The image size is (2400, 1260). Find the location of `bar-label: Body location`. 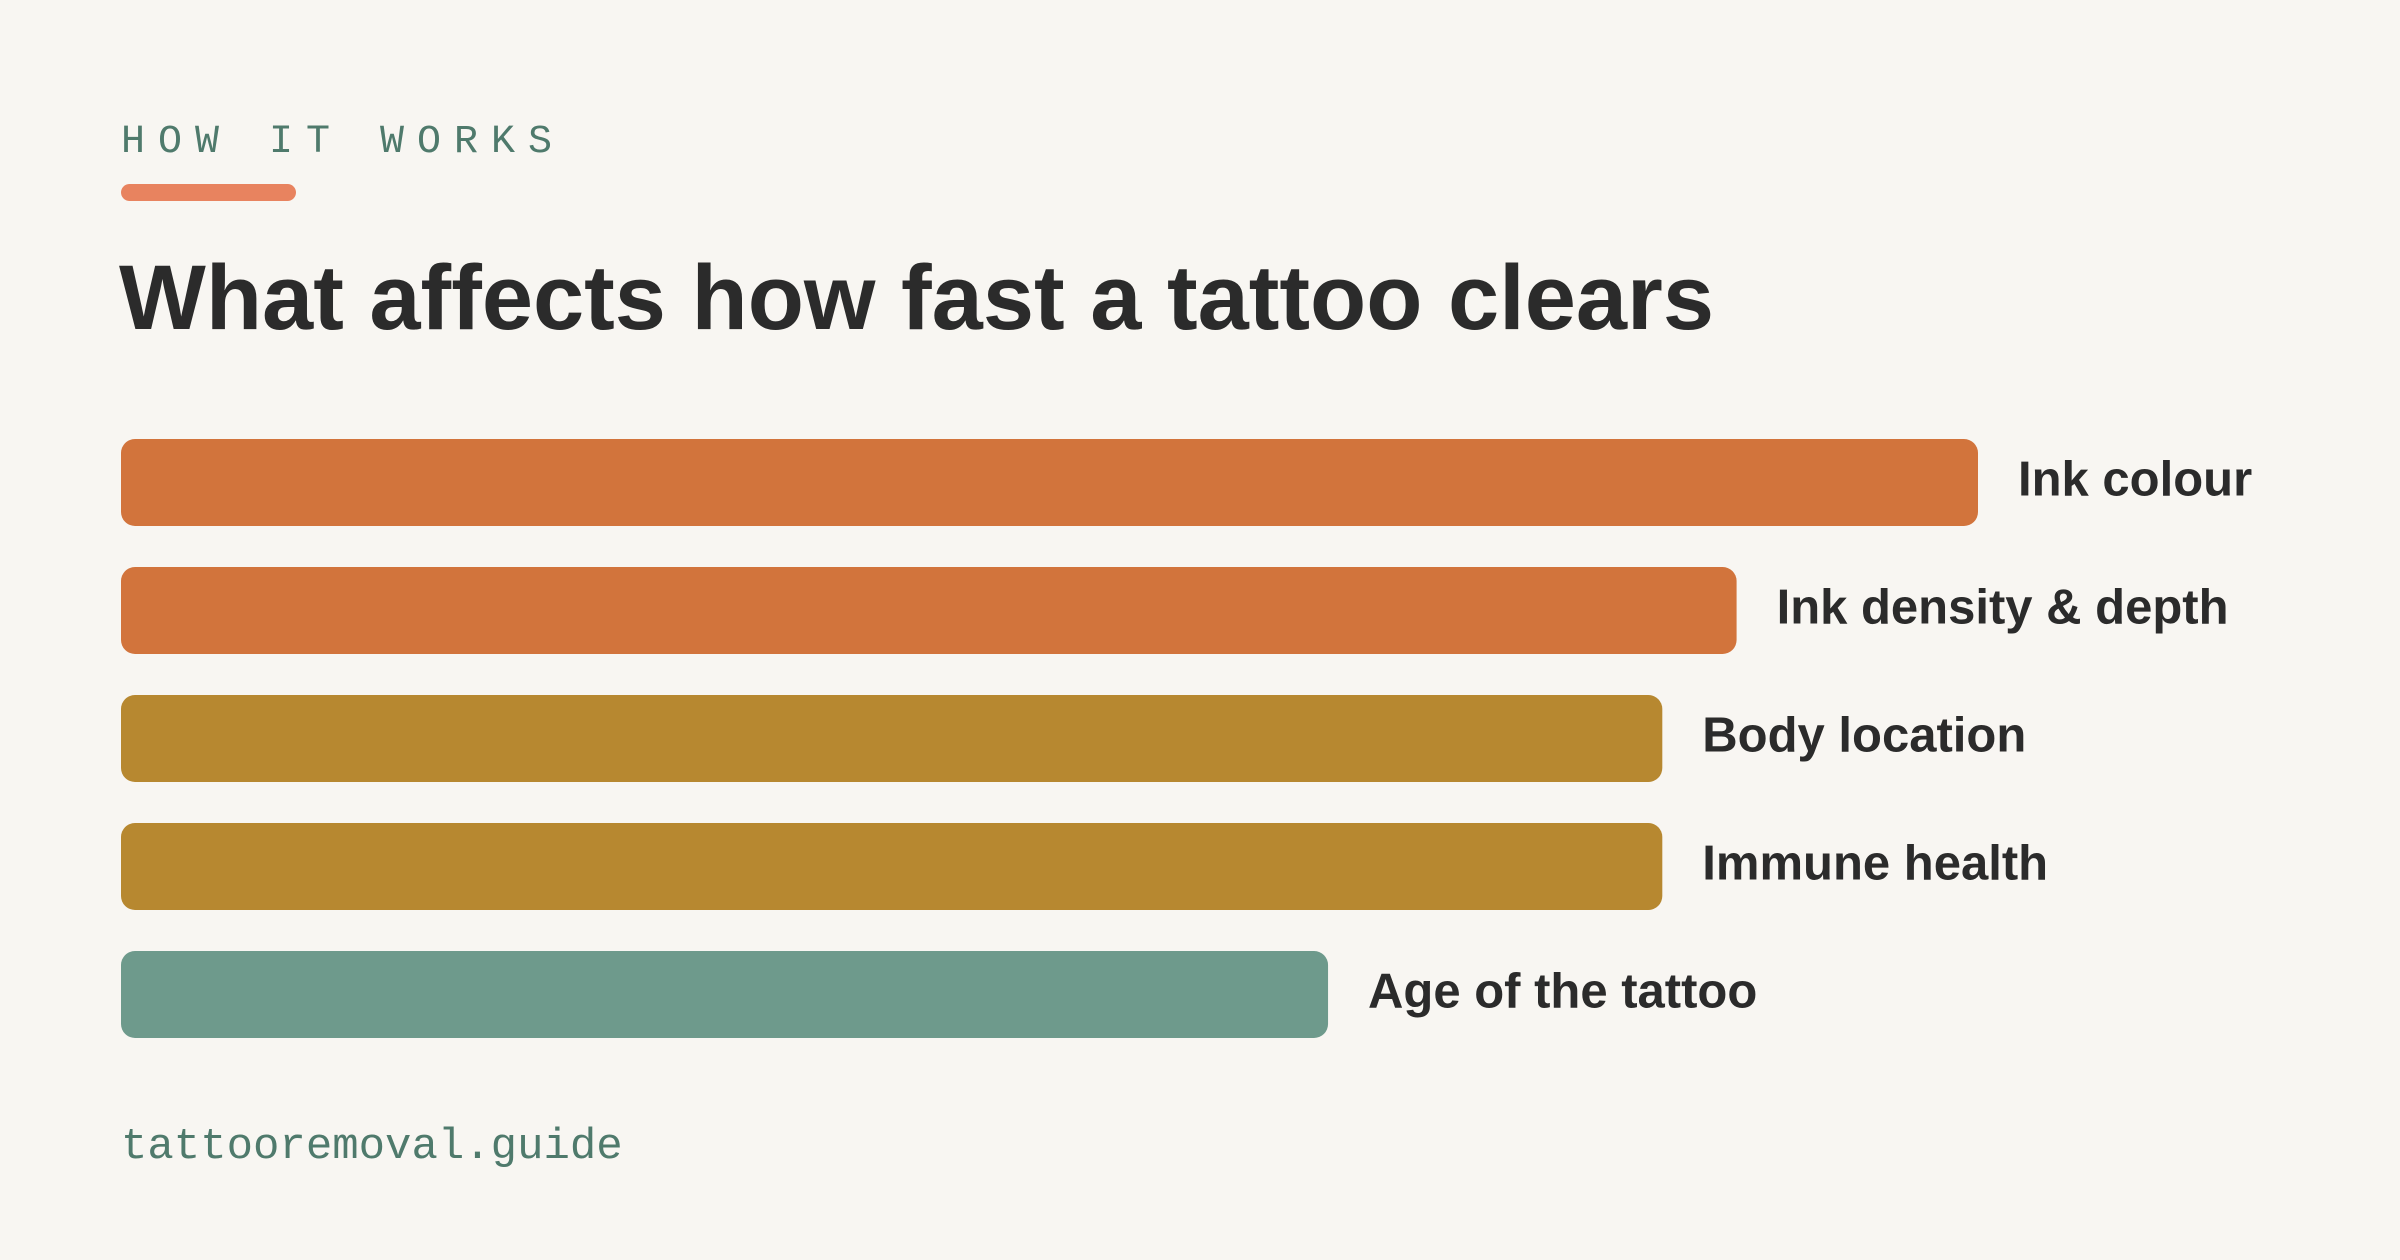

bar-label: Body location is located at coordinates (1864, 735).